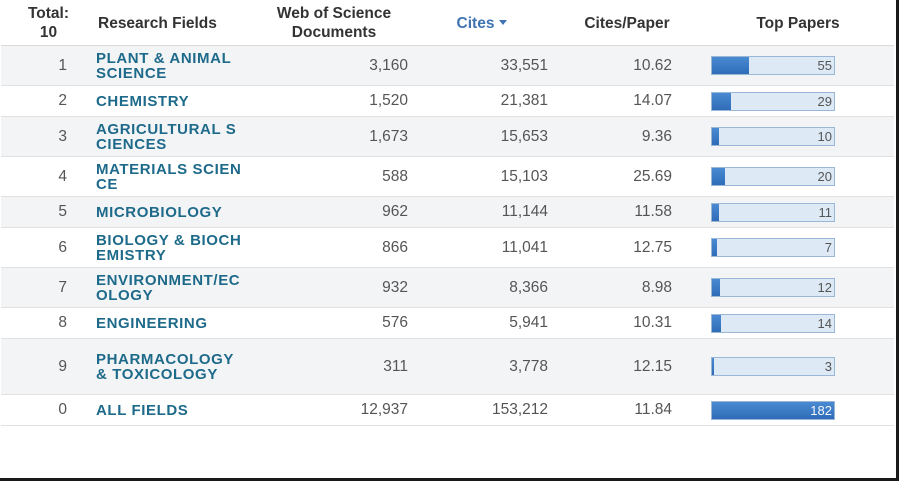  I want to click on field-cell: CHEMISTRY, so click(176, 101).